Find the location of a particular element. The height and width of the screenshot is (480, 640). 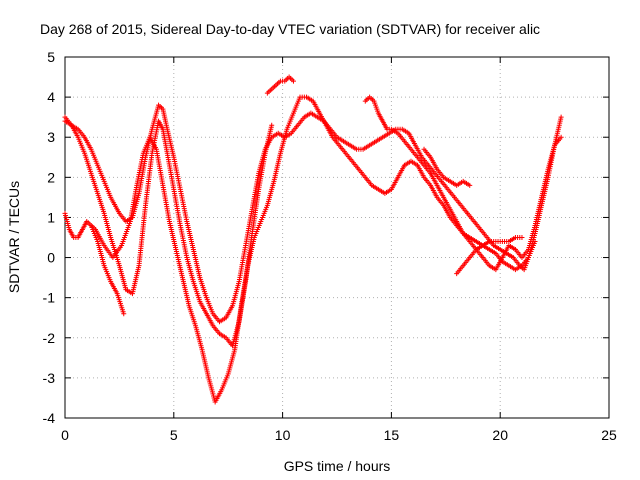

y-tick-label: 3 is located at coordinates (51, 137).